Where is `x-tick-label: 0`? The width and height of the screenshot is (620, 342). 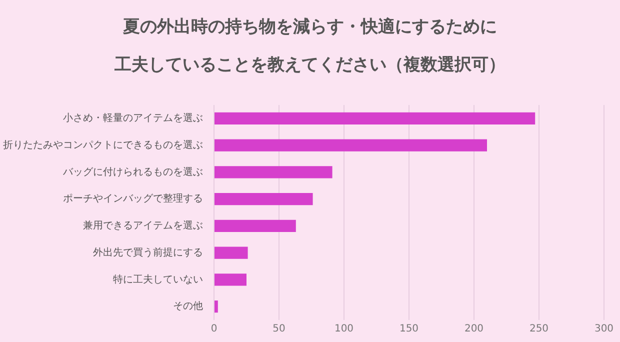 x-tick-label: 0 is located at coordinates (214, 329).